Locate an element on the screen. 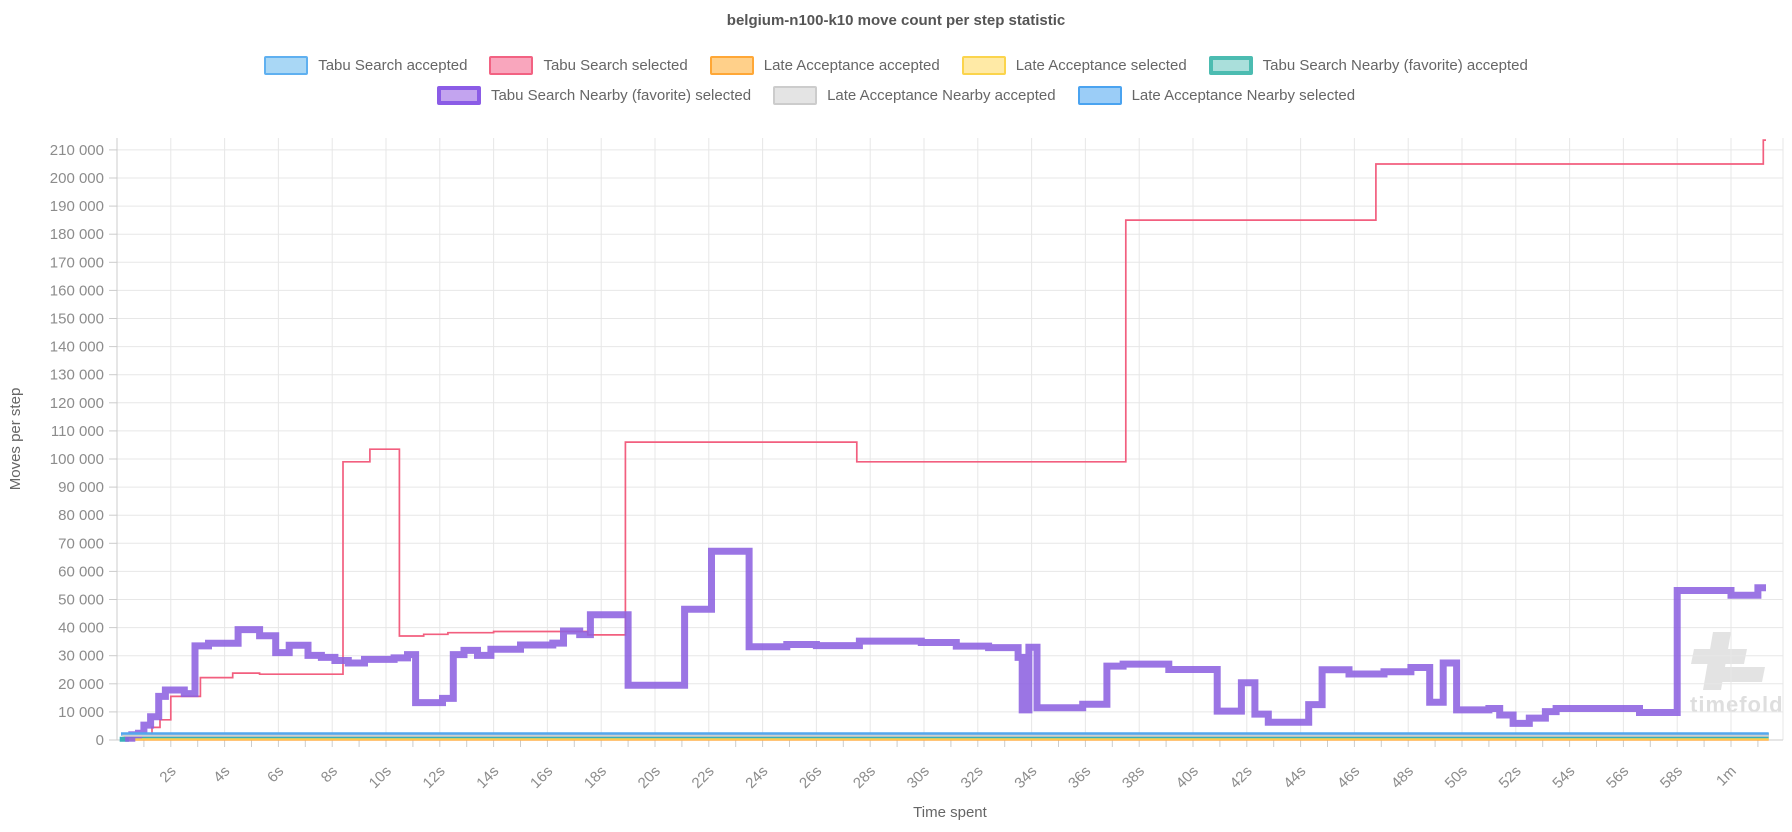 Image resolution: width=1792 pixels, height=832 pixels. svg-text: 1m is located at coordinates (1726, 776).